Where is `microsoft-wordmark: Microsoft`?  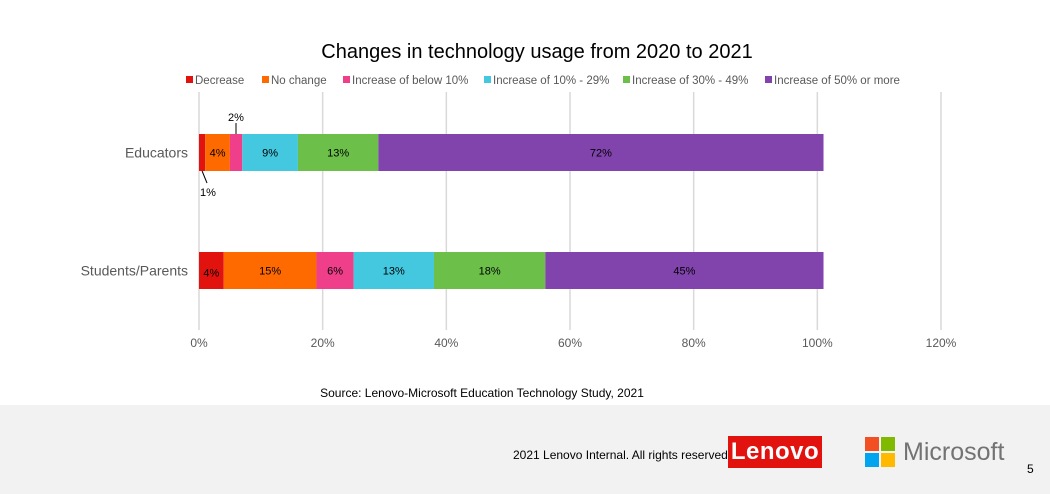 microsoft-wordmark: Microsoft is located at coordinates (954, 451).